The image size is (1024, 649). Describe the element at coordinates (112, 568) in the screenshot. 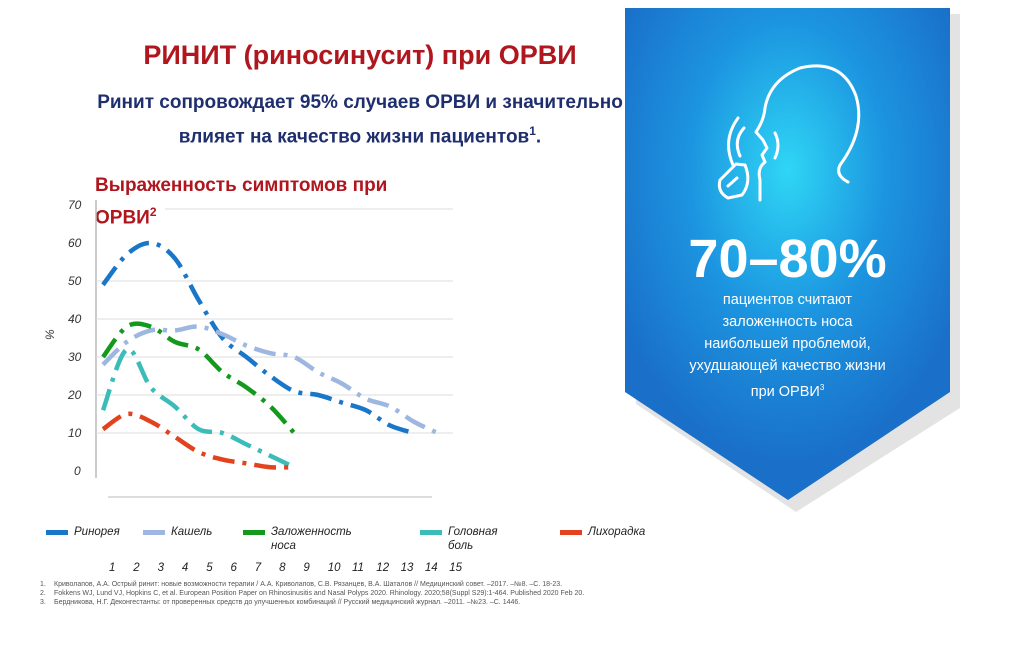

I see `x-tick-label: 1` at that location.